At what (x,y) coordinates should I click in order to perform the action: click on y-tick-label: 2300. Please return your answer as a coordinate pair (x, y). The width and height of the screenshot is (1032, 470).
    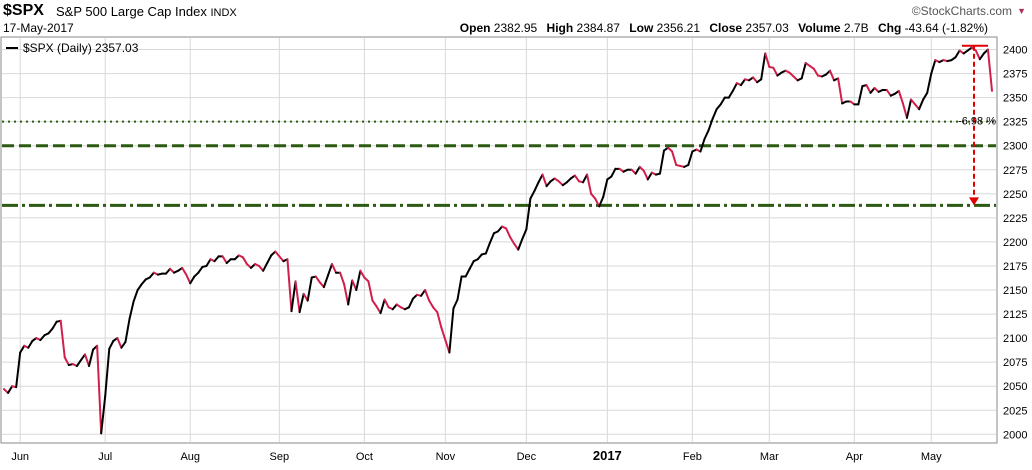
    Looking at the image, I should click on (1015, 147).